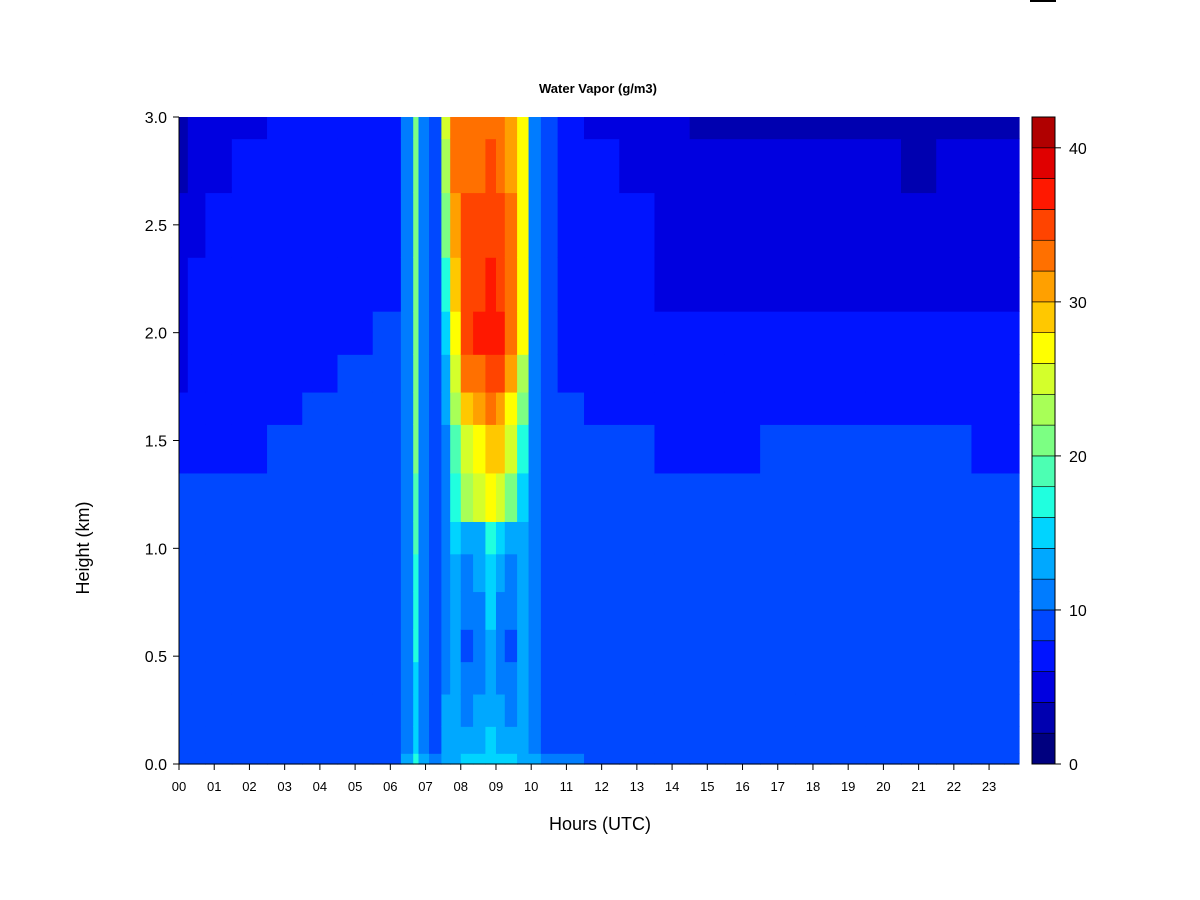  Describe the element at coordinates (156, 549) in the screenshot. I see `y-tick-label: 1.0` at that location.